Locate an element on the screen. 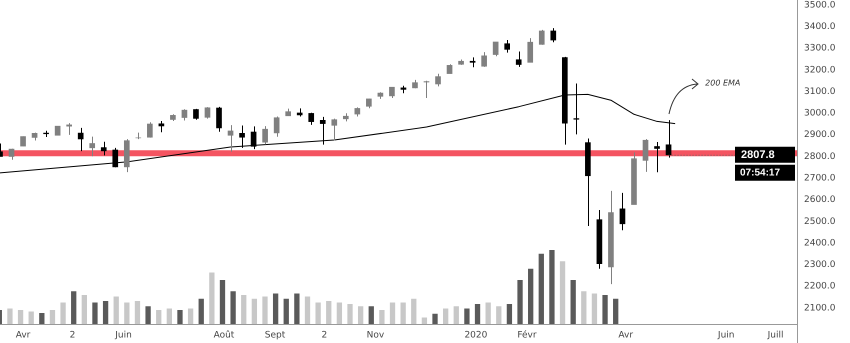 This screenshot has height=343, width=850. annotation: 2807.8 is located at coordinates (758, 154).